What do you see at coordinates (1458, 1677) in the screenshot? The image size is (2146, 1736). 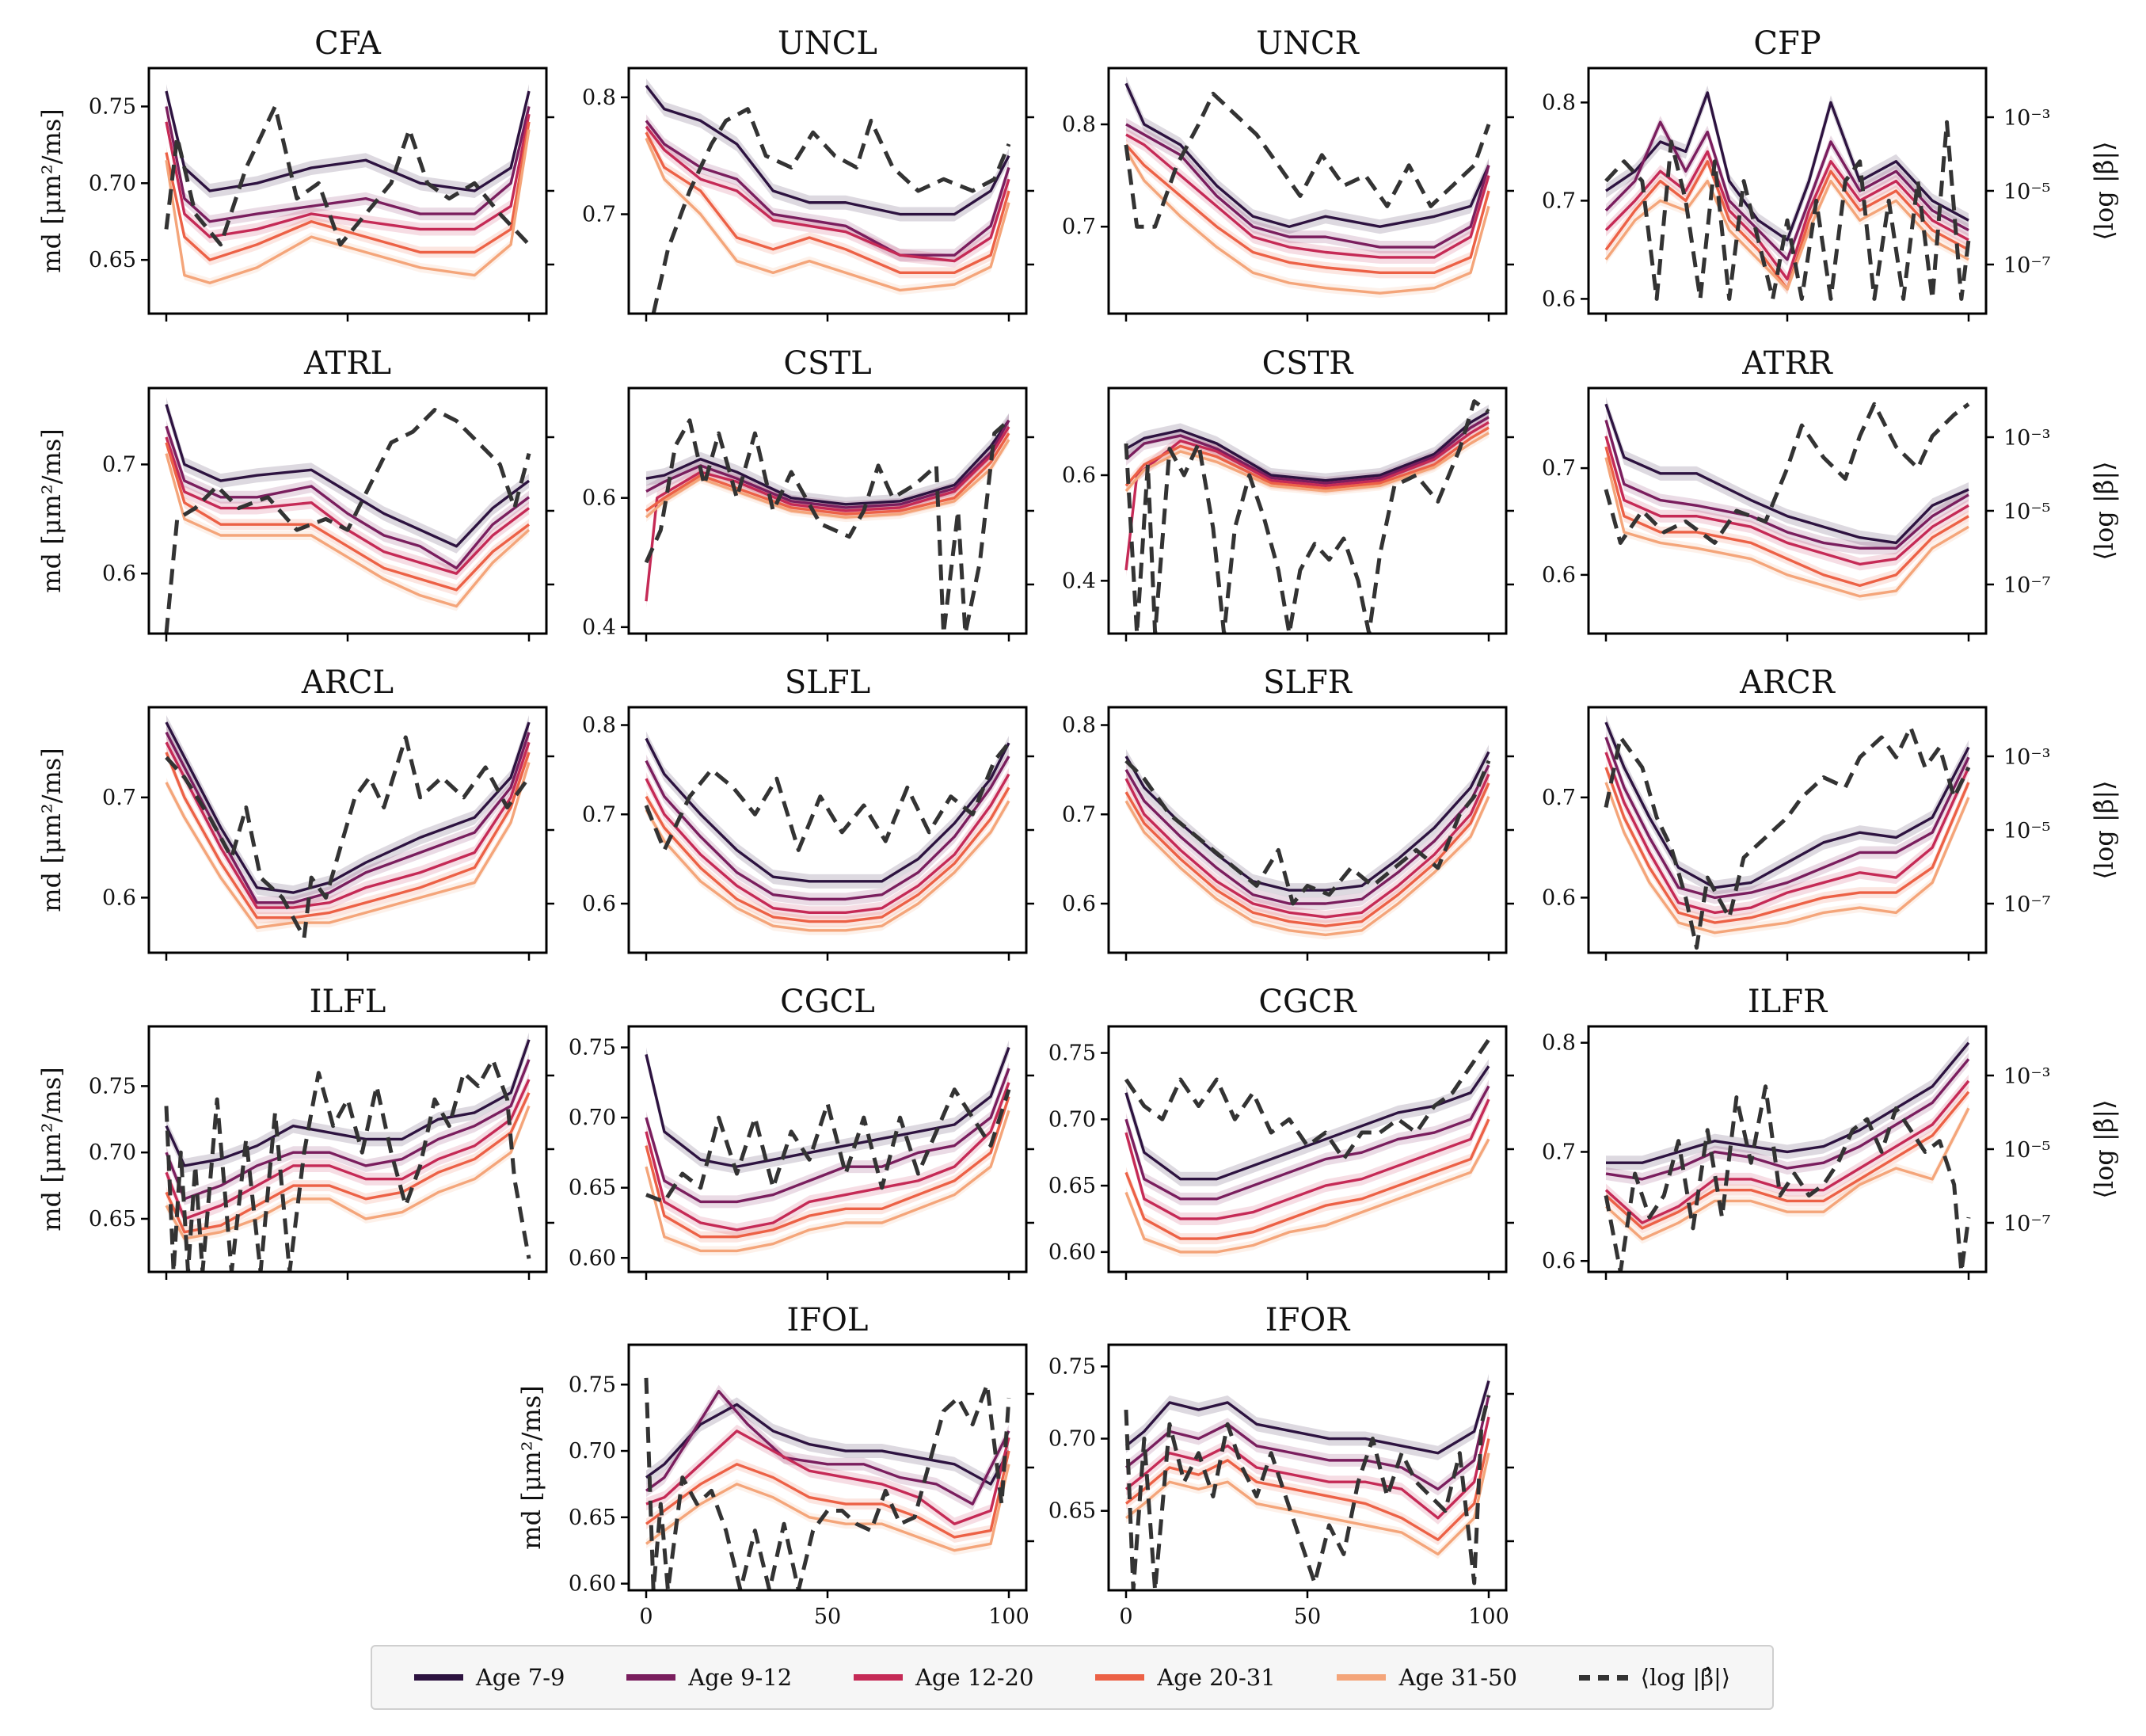 I see `legend-label-age-31-50: Age 31-50` at bounding box center [1458, 1677].